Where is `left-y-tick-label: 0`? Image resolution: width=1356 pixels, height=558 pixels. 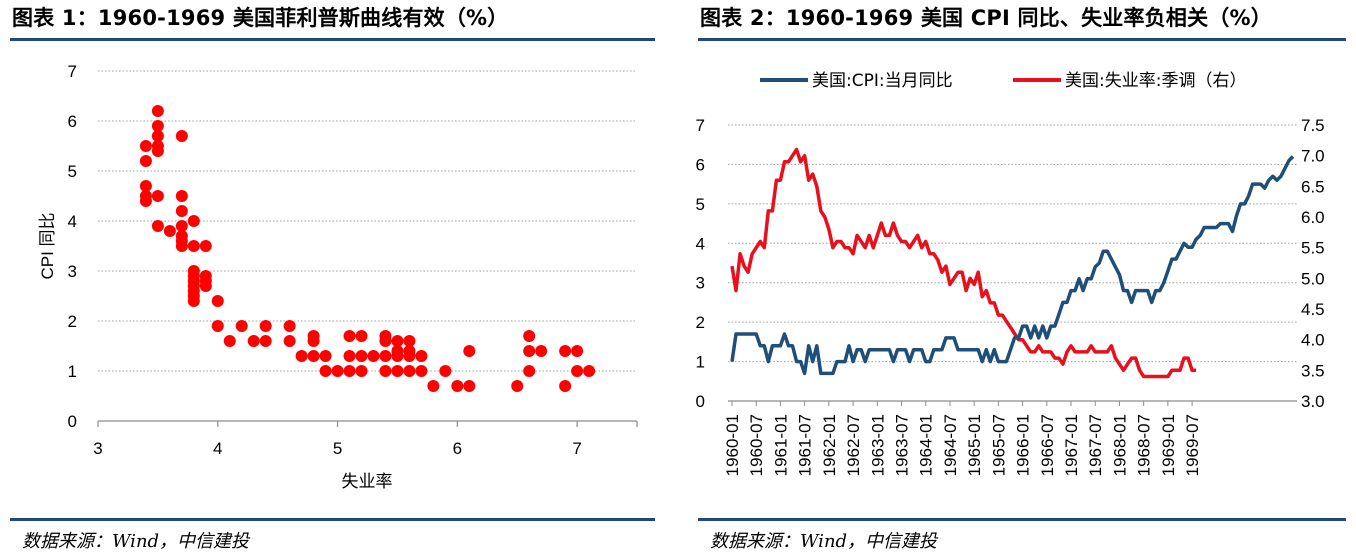 left-y-tick-label: 0 is located at coordinates (700, 401).